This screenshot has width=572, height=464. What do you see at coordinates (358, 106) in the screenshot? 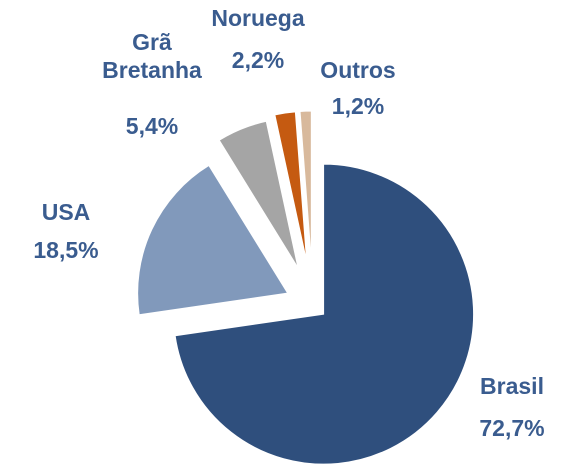
I see `slice-label: 1,2%` at bounding box center [358, 106].